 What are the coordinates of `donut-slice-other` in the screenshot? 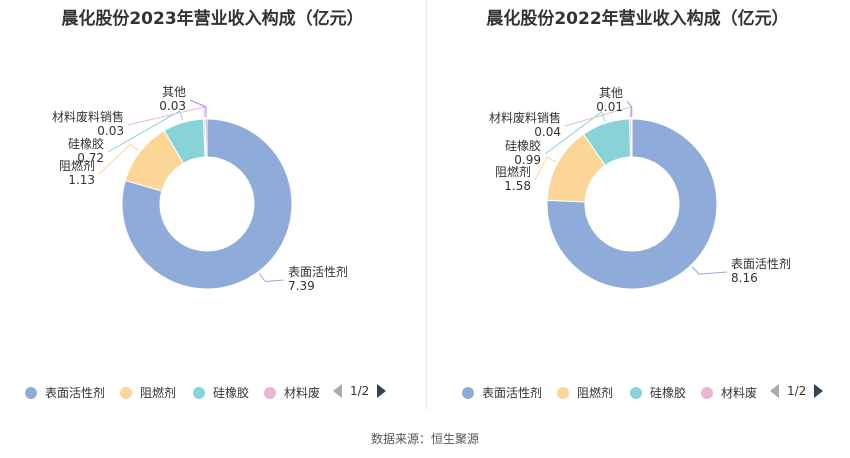 It's located at (206, 138).